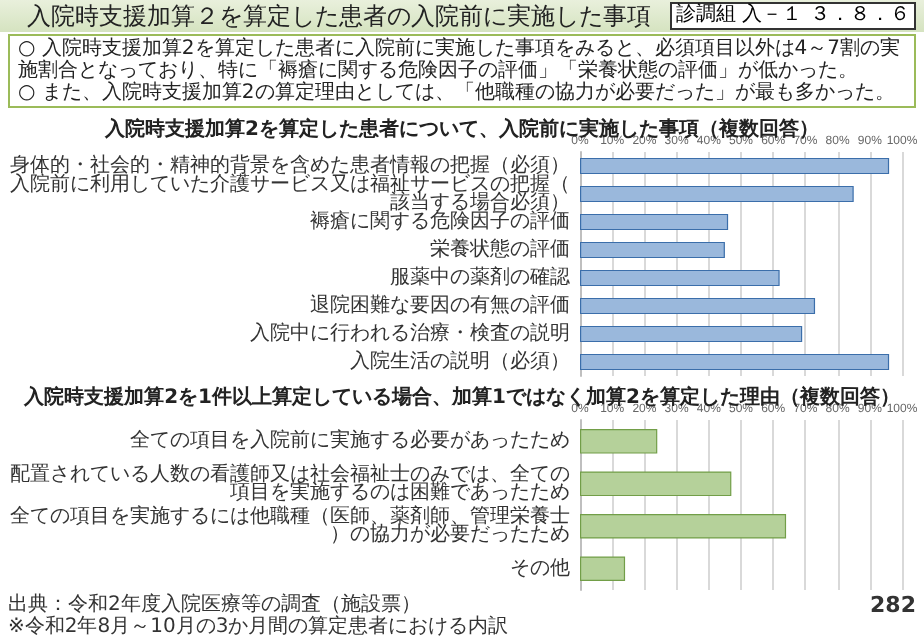 The height and width of the screenshot is (640, 924). Describe the element at coordinates (338, 16) in the screenshot. I see `text: 入院時支援加算２を算定した患者の入院前に実施した事項` at that location.